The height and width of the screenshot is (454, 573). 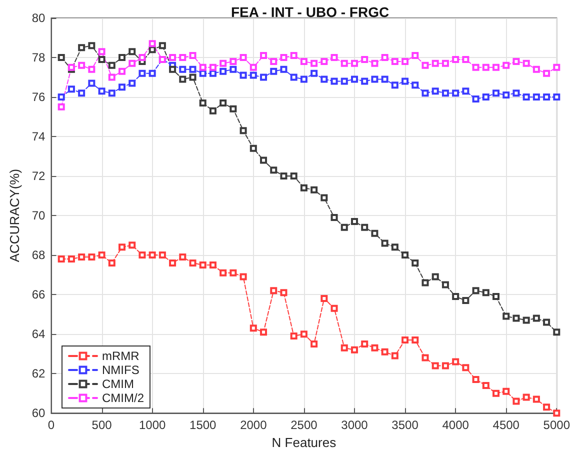 I want to click on y-tick-label: 72, so click(x=39, y=176).